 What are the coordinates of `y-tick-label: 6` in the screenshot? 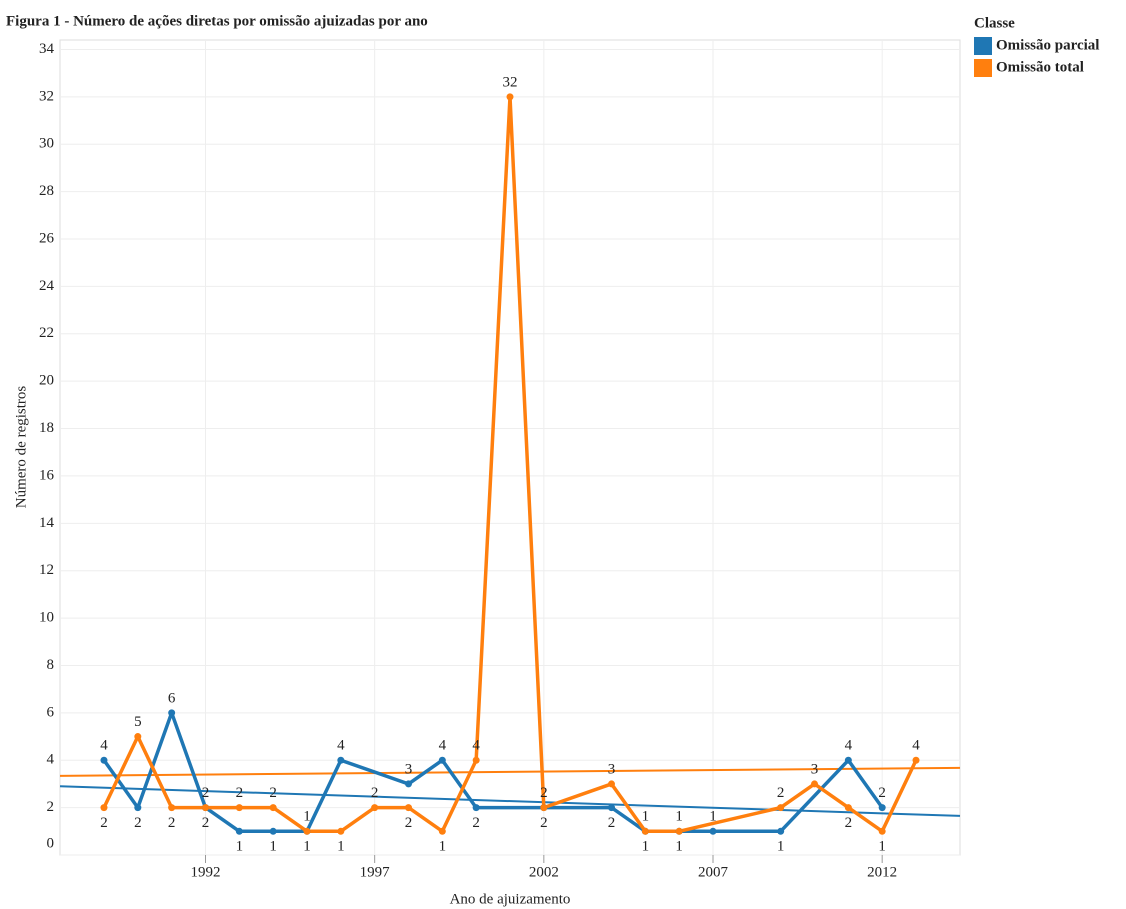 It's located at (51, 712).